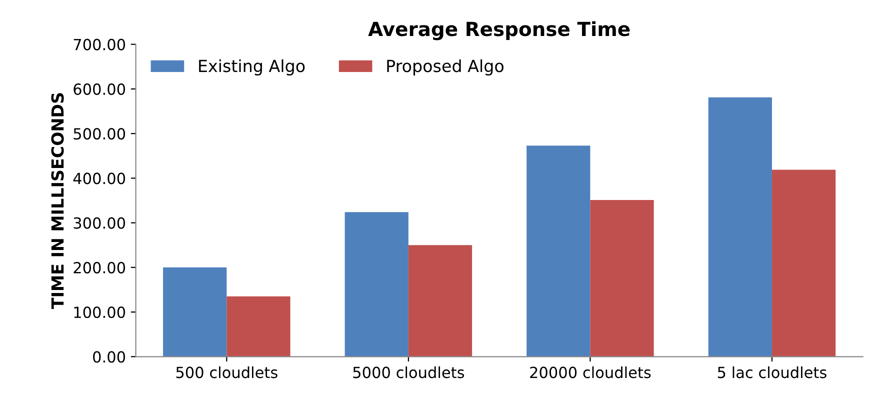 The image size is (876, 403). What do you see at coordinates (109, 357) in the screenshot?
I see `y-tick-label: 0.00` at bounding box center [109, 357].